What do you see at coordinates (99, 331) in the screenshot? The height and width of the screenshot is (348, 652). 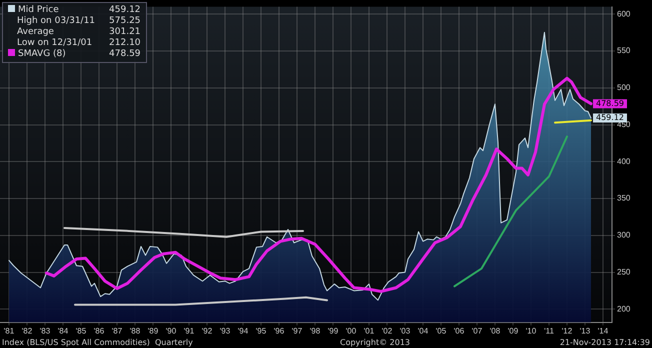 I see `x-tick-label: '86` at bounding box center [99, 331].